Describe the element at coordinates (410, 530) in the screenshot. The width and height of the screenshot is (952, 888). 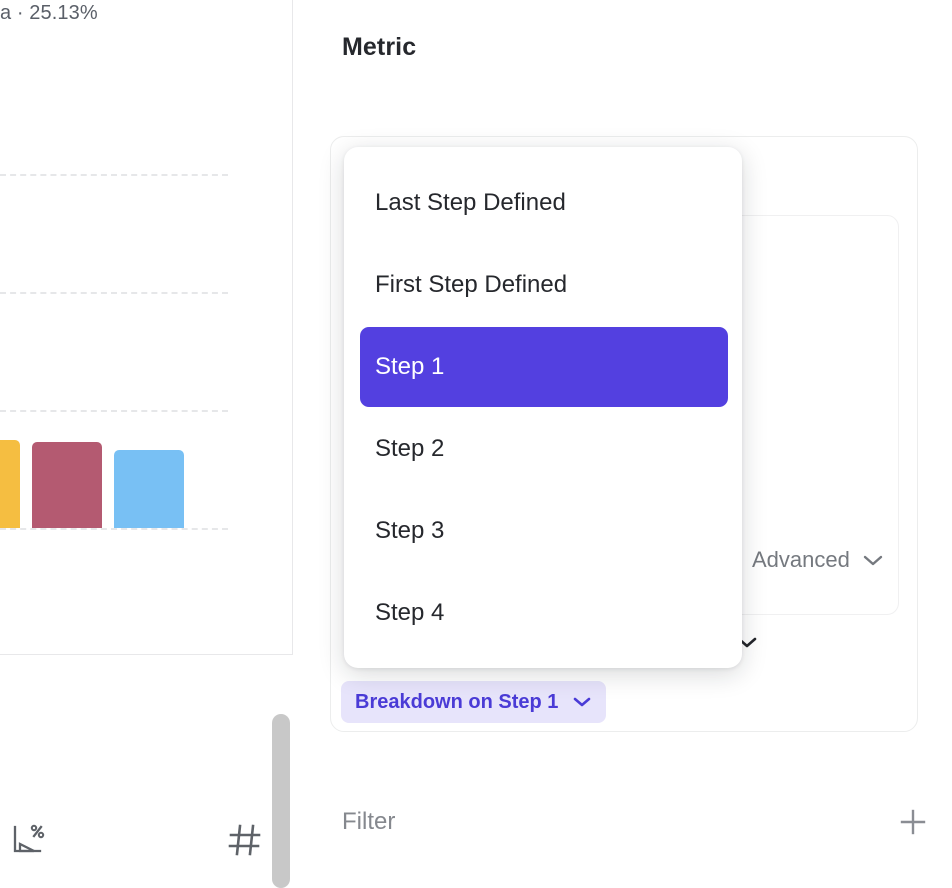
I see `dropdown-option-label: Step 3` at that location.